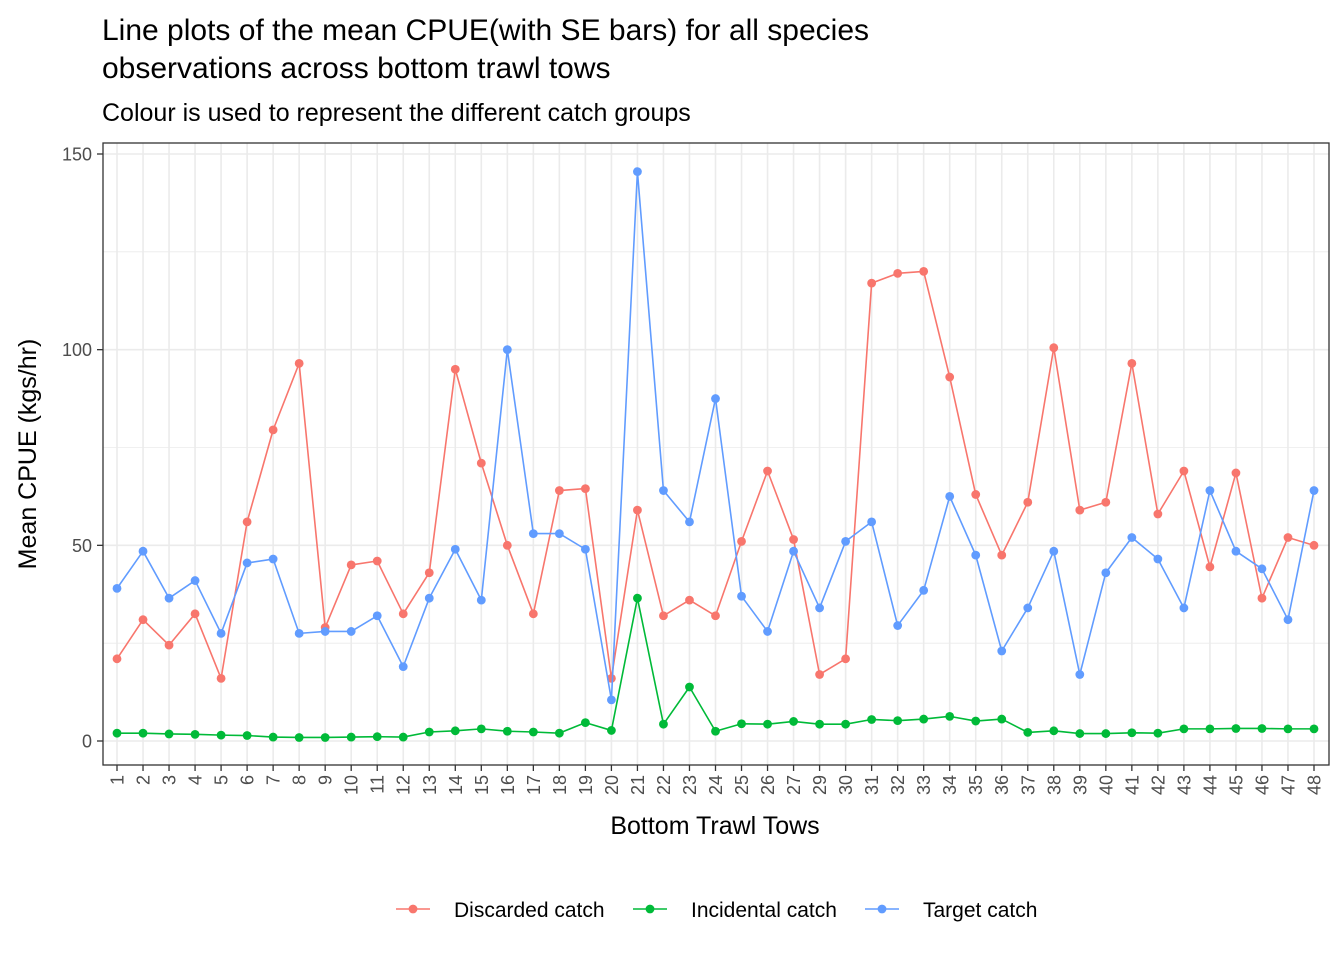  What do you see at coordinates (404, 785) in the screenshot?
I see `x-tick-label: 12` at bounding box center [404, 785].